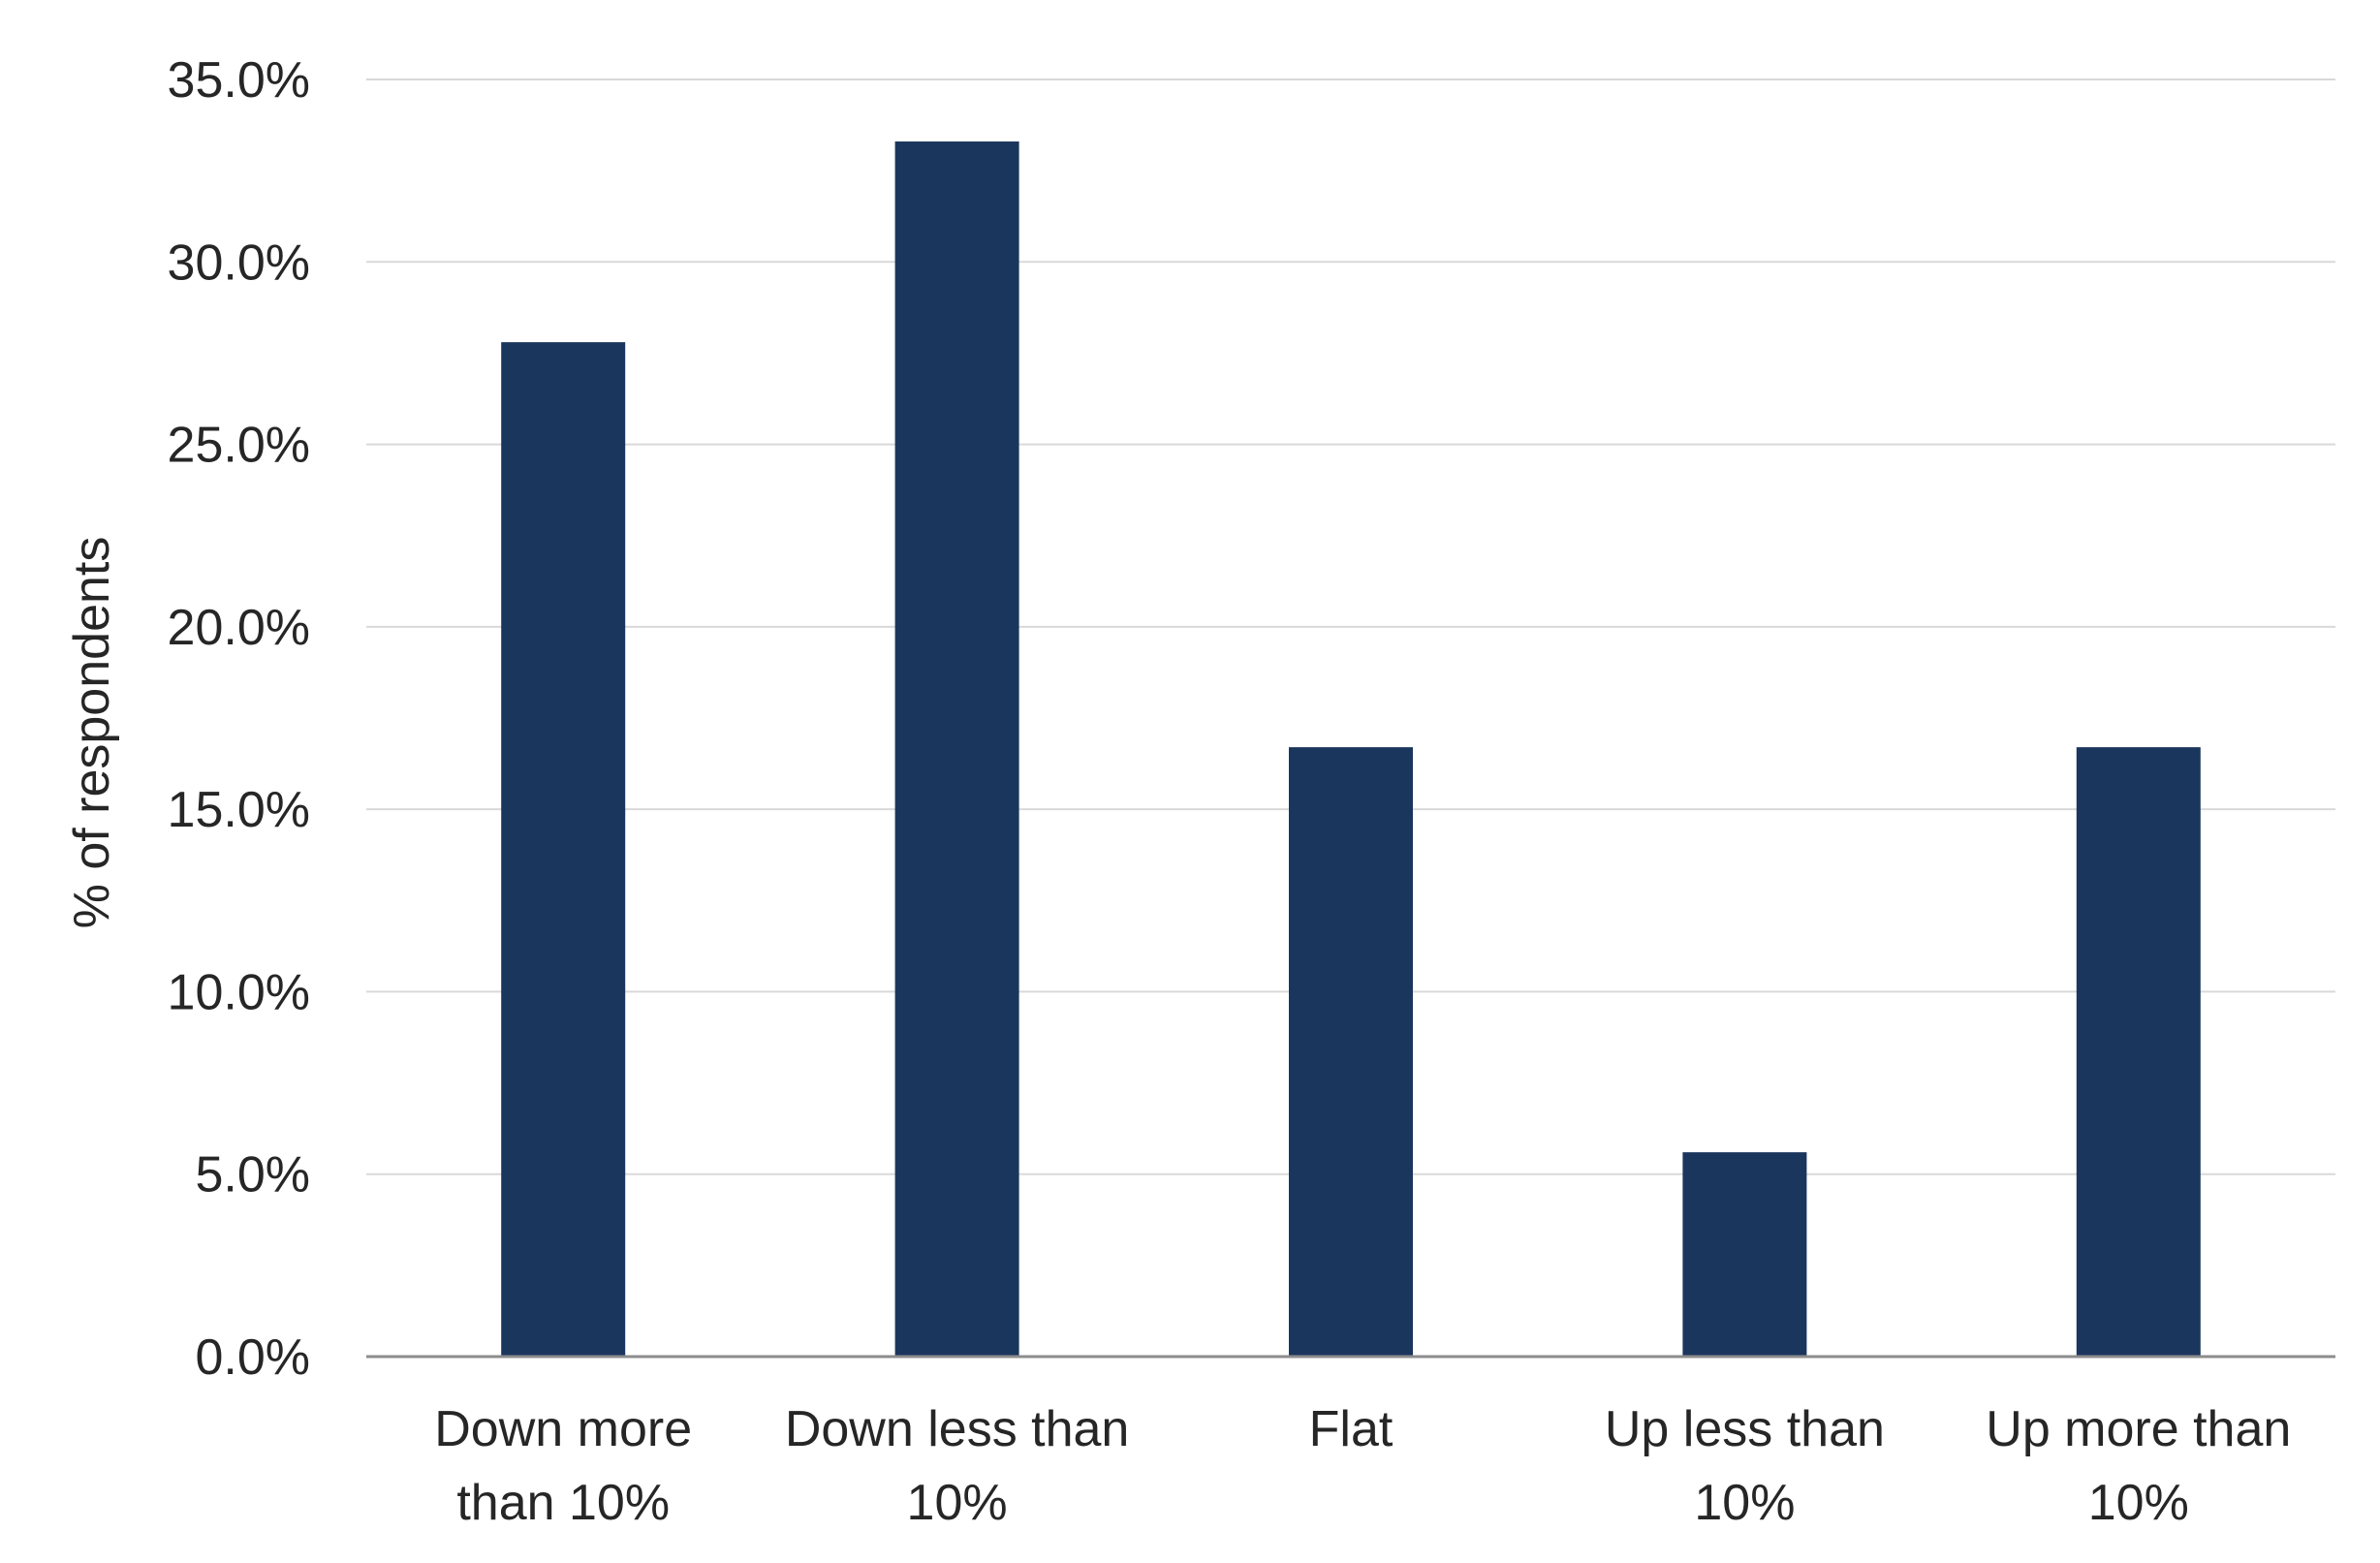 Image resolution: width=2380 pixels, height=1563 pixels. I want to click on x-category-label-line: Down more, so click(563, 1429).